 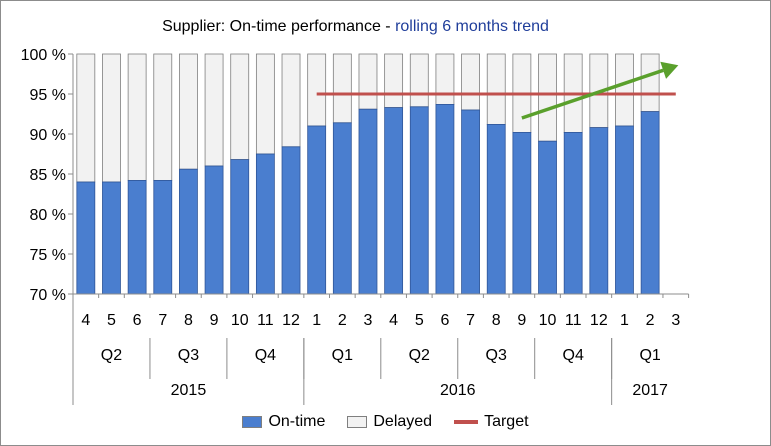 I want to click on y-tick-label: 90 %, so click(x=48, y=135).